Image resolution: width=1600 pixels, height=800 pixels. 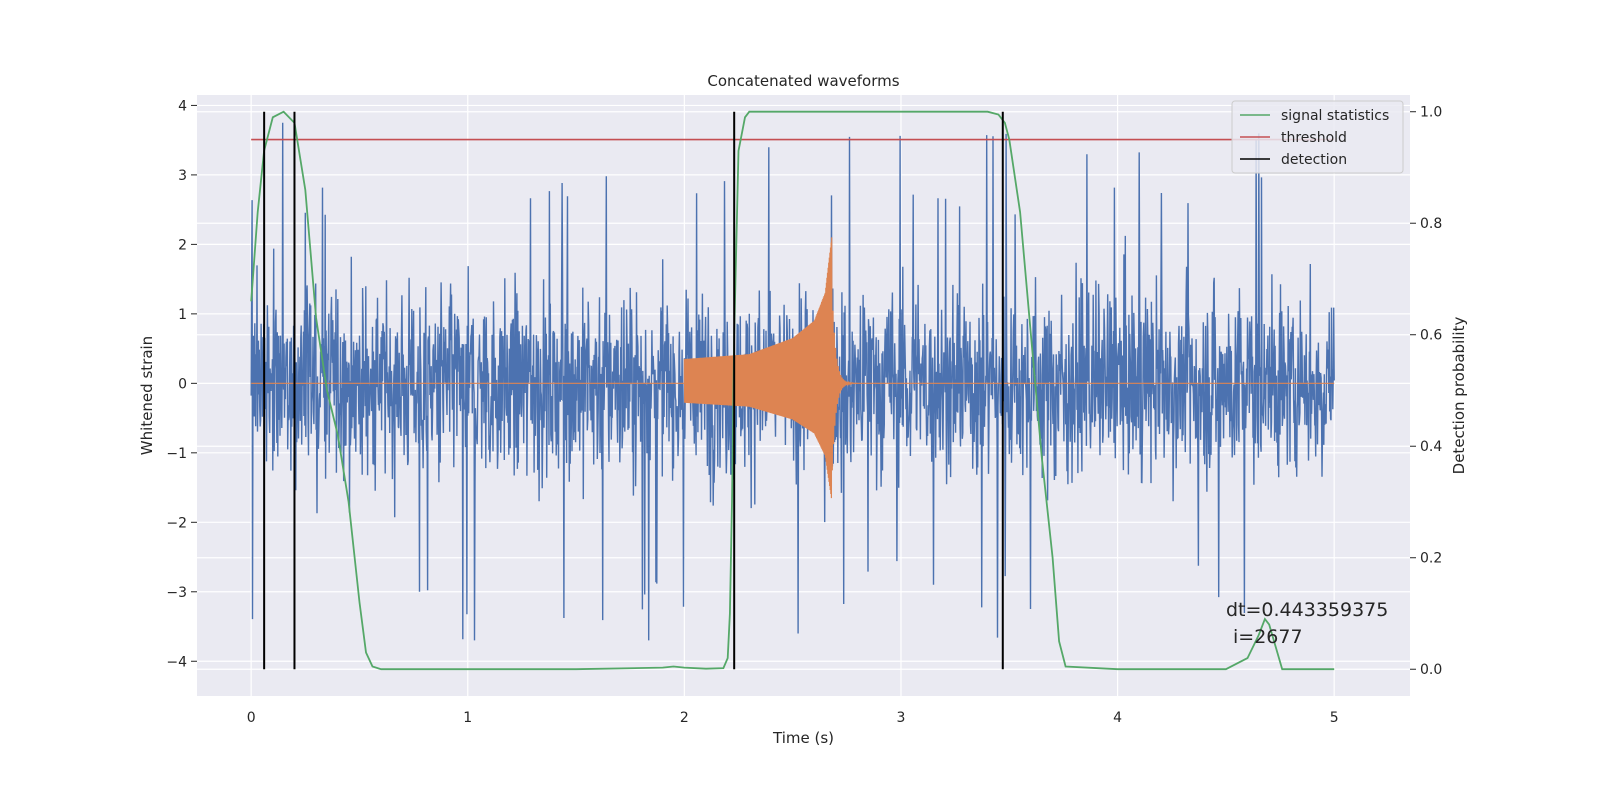 I want to click on y-tick-label: 2, so click(x=182, y=245).